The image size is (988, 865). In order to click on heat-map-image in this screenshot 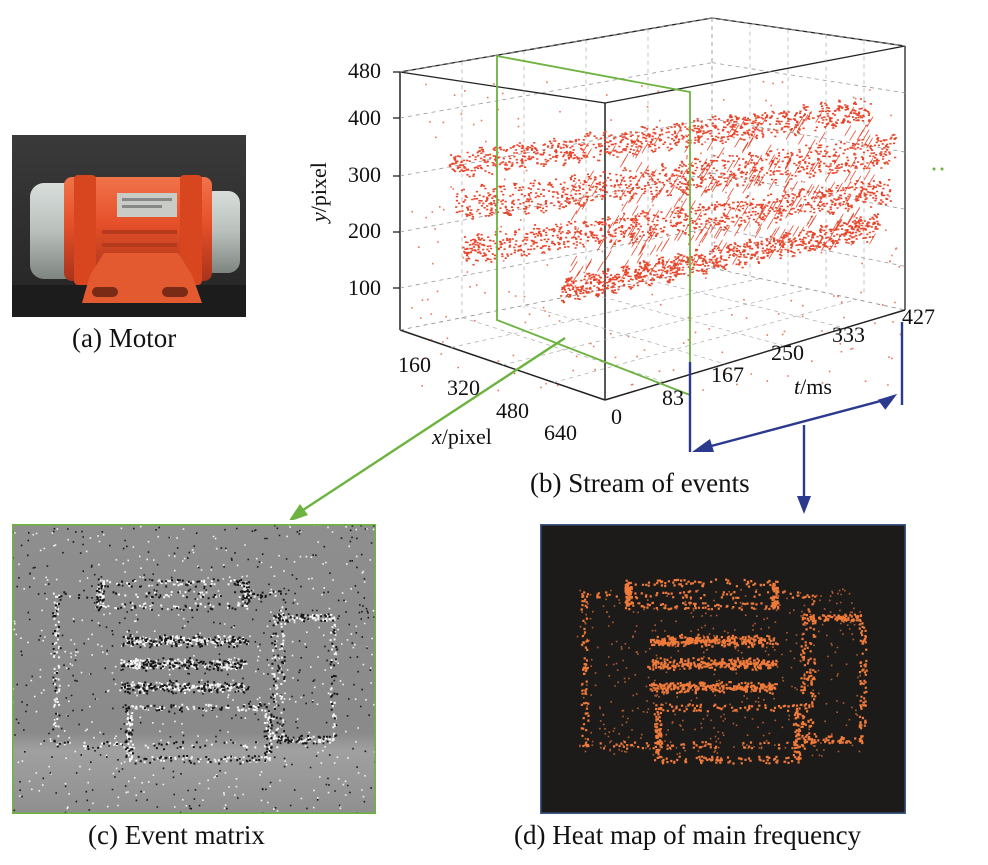, I will do `click(723, 669)`.